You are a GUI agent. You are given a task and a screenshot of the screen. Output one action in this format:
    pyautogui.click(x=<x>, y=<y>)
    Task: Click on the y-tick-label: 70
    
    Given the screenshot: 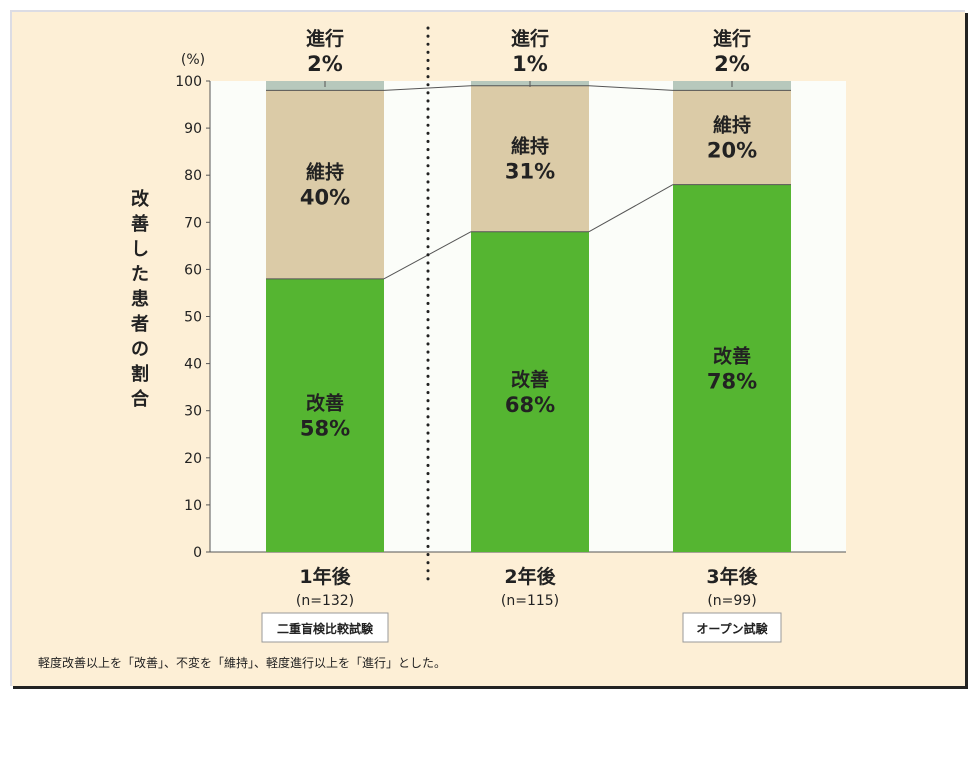 What is the action you would take?
    pyautogui.click(x=193, y=223)
    